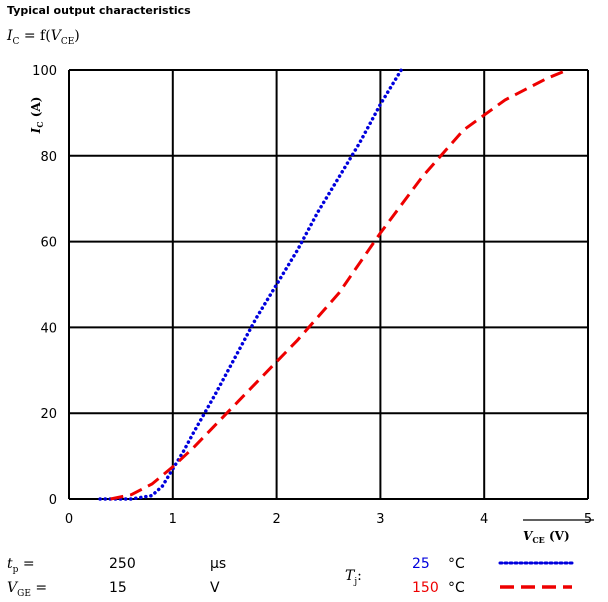 This screenshot has height=602, width=608. I want to click on tj-label: Tj:, so click(353, 577).